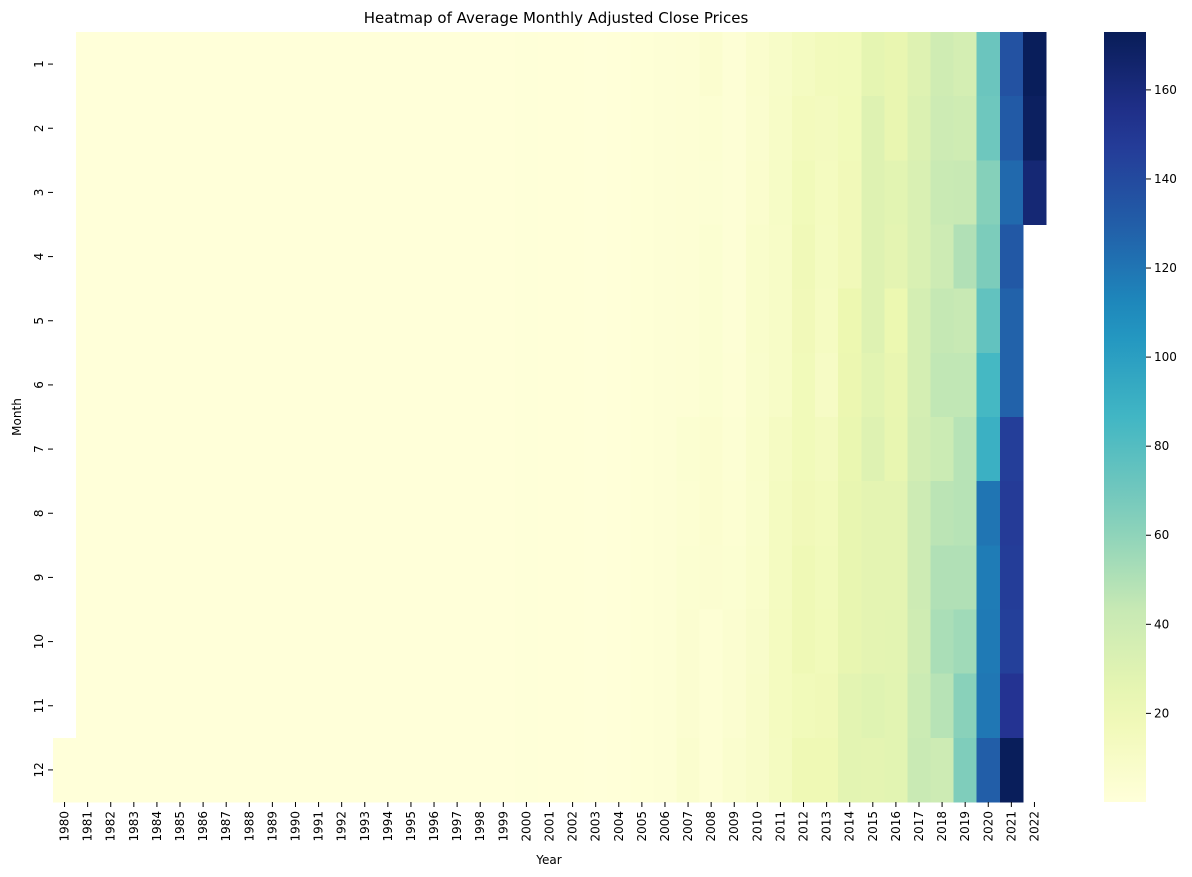  I want to click on x-tick-label: 2019, so click(965, 826).